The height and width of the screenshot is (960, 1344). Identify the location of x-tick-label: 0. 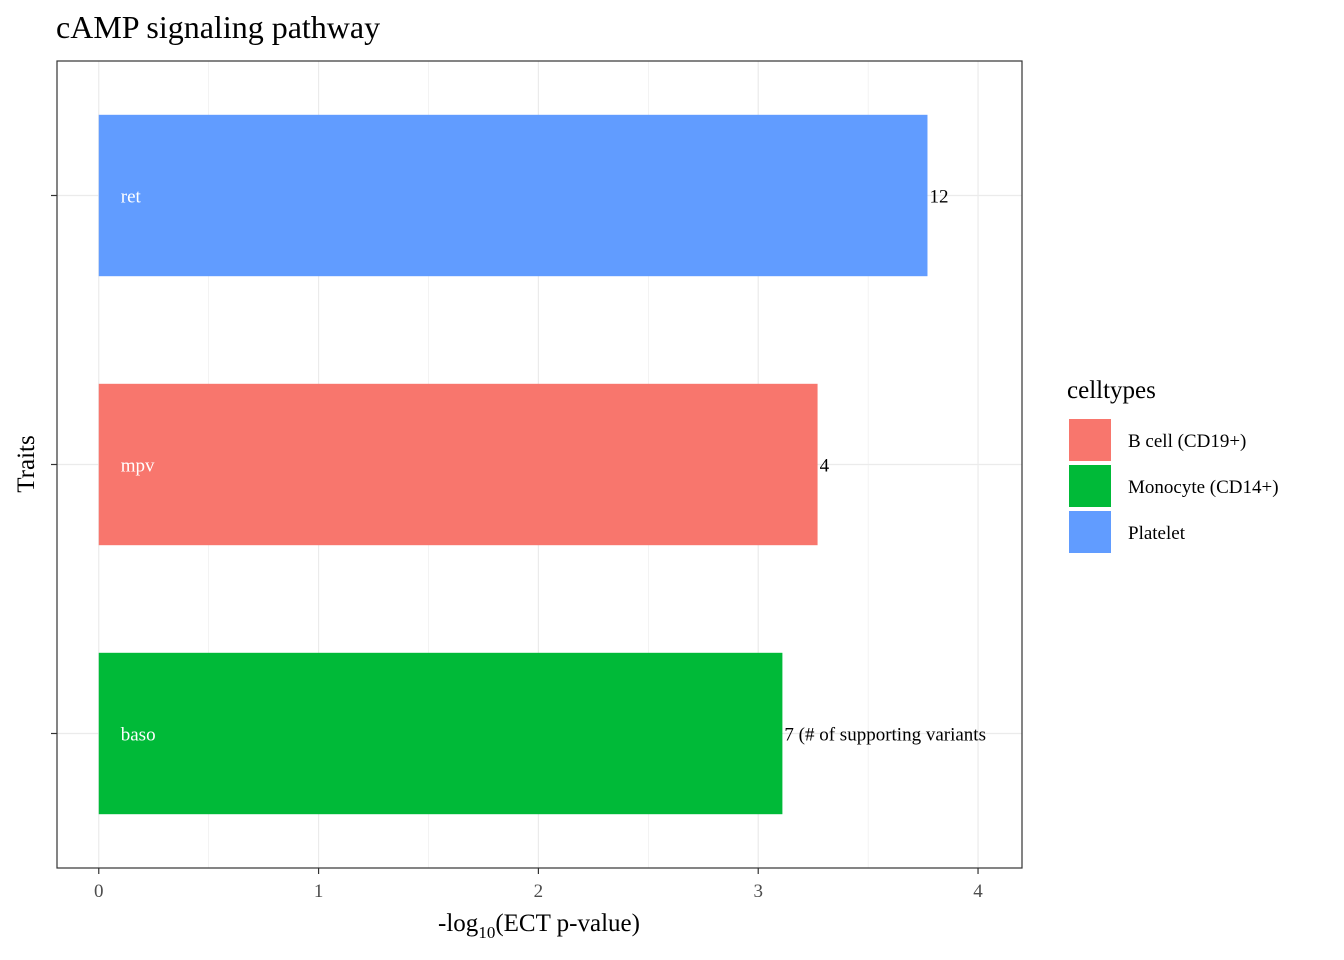
(99, 891).